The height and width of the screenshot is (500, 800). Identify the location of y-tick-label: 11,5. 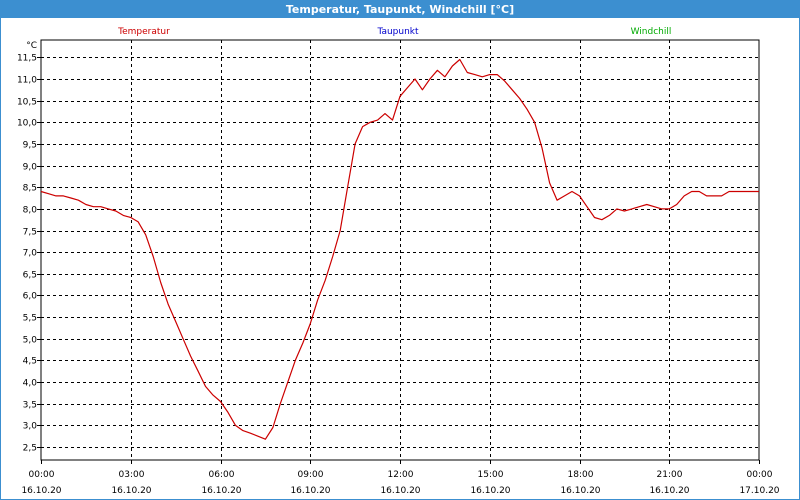
(27, 59).